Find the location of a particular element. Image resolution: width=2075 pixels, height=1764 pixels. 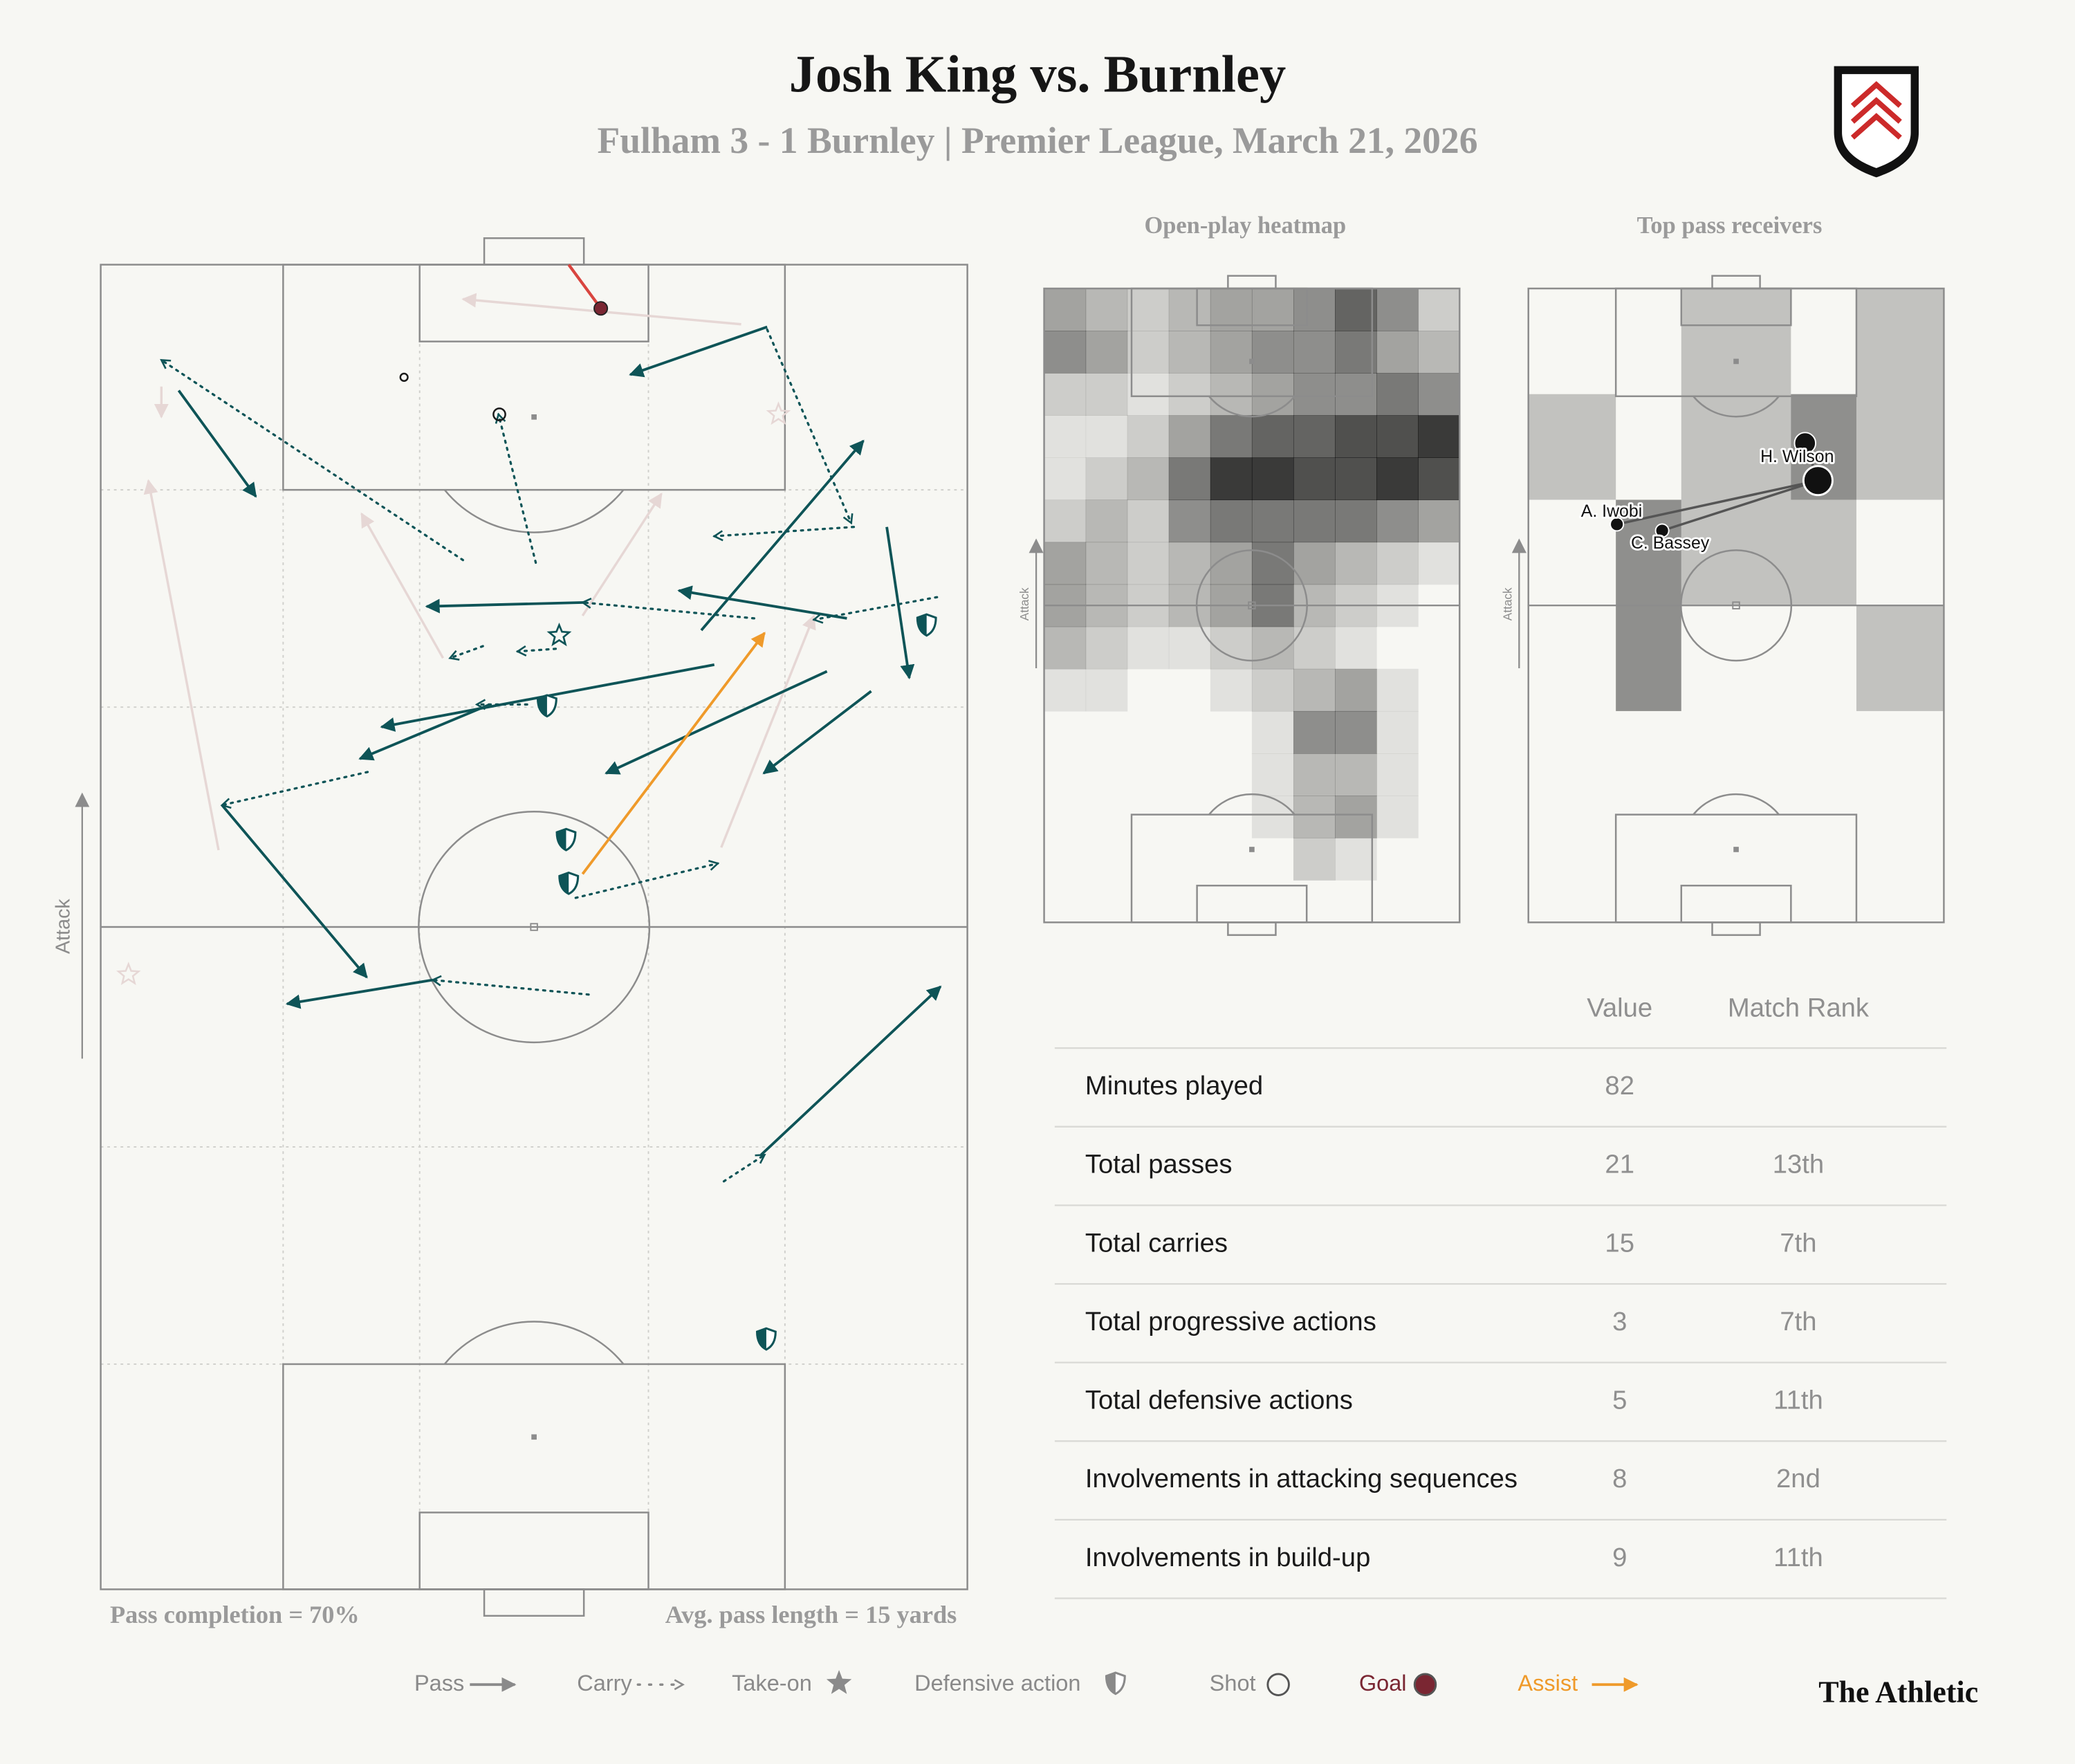

legend-label: Defensive action is located at coordinates (997, 1683).